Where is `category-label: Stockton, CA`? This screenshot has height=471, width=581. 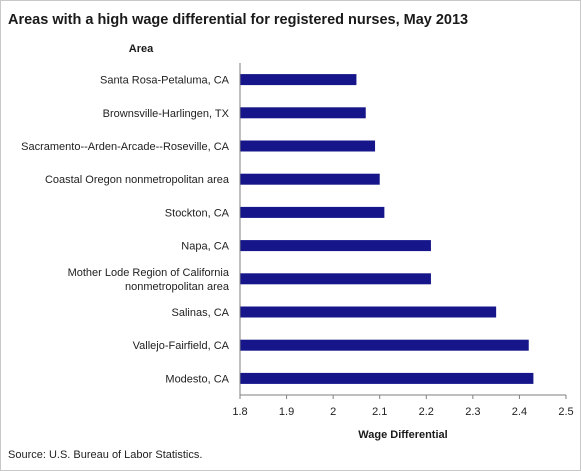 category-label: Stockton, CA is located at coordinates (197, 213).